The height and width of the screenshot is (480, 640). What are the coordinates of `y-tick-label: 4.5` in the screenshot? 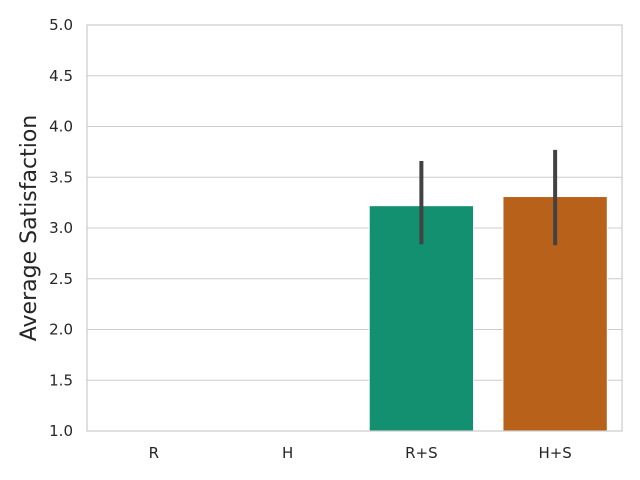 It's located at (61, 76).